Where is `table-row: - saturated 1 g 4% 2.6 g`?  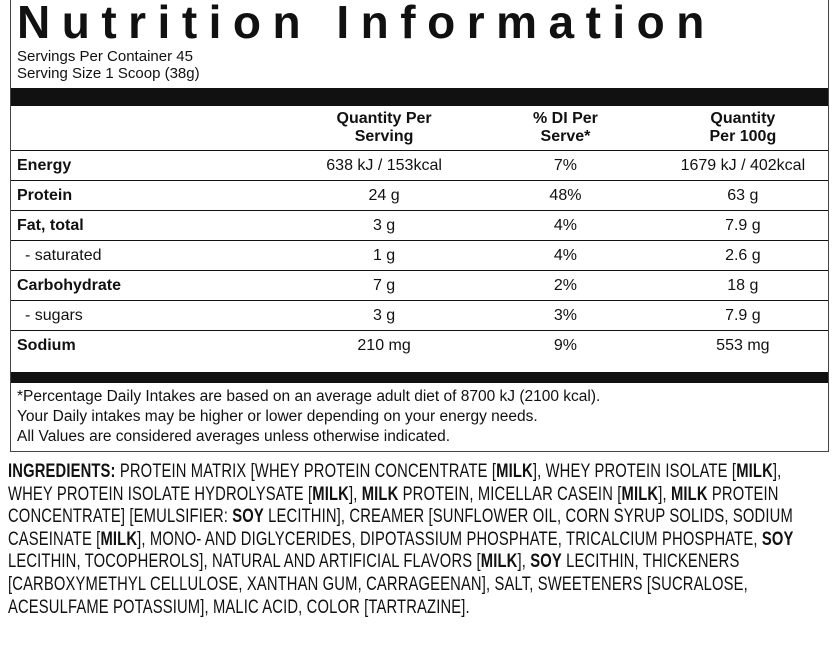 table-row: - saturated 1 g 4% 2.6 g is located at coordinates (419, 255).